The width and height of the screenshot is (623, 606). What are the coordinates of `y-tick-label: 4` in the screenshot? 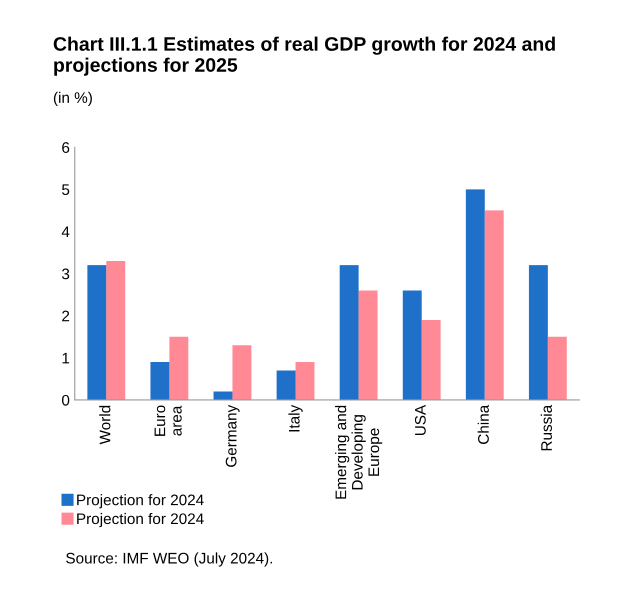 It's located at (66, 232).